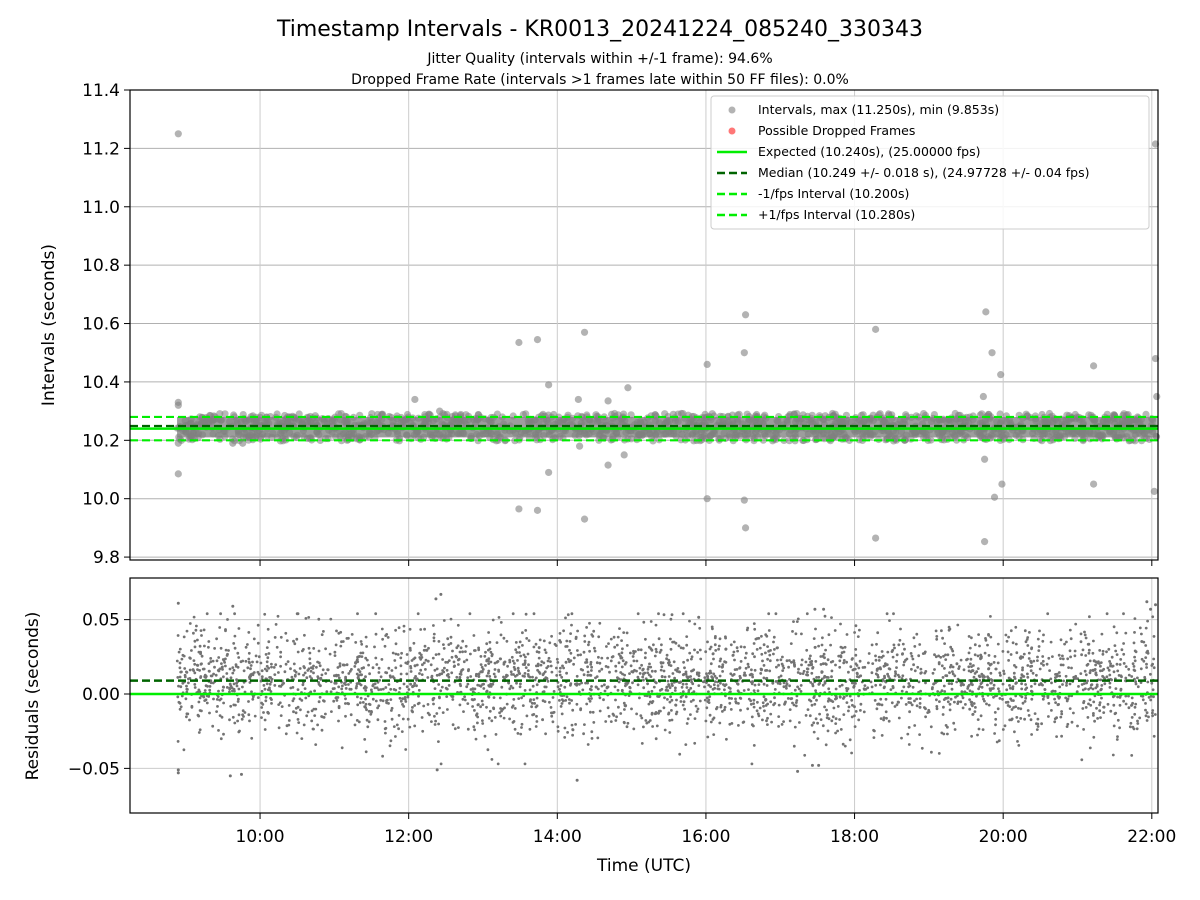  What do you see at coordinates (836, 130) in the screenshot?
I see `legend-dropped-label: Possible Dropped Frames` at bounding box center [836, 130].